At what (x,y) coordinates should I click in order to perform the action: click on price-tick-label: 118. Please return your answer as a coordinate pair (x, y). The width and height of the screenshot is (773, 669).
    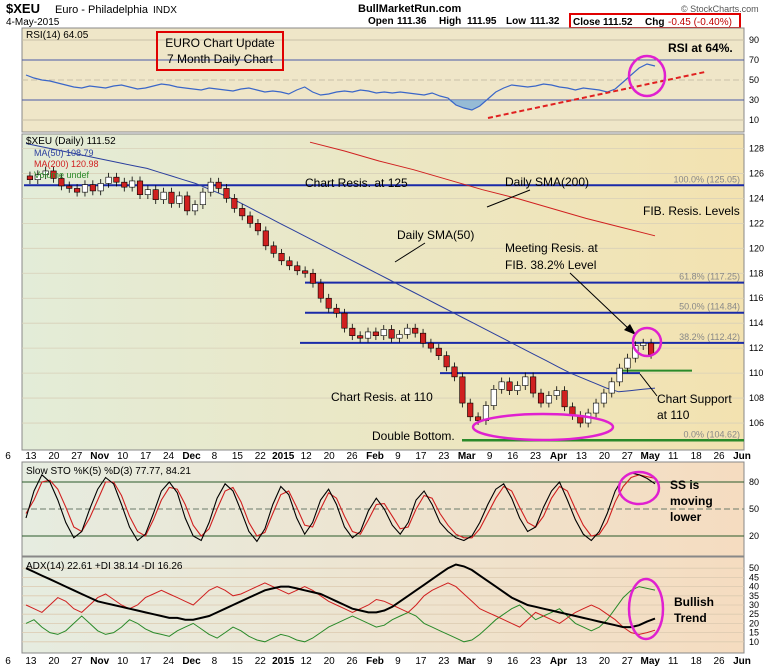
    Looking at the image, I should click on (756, 273).